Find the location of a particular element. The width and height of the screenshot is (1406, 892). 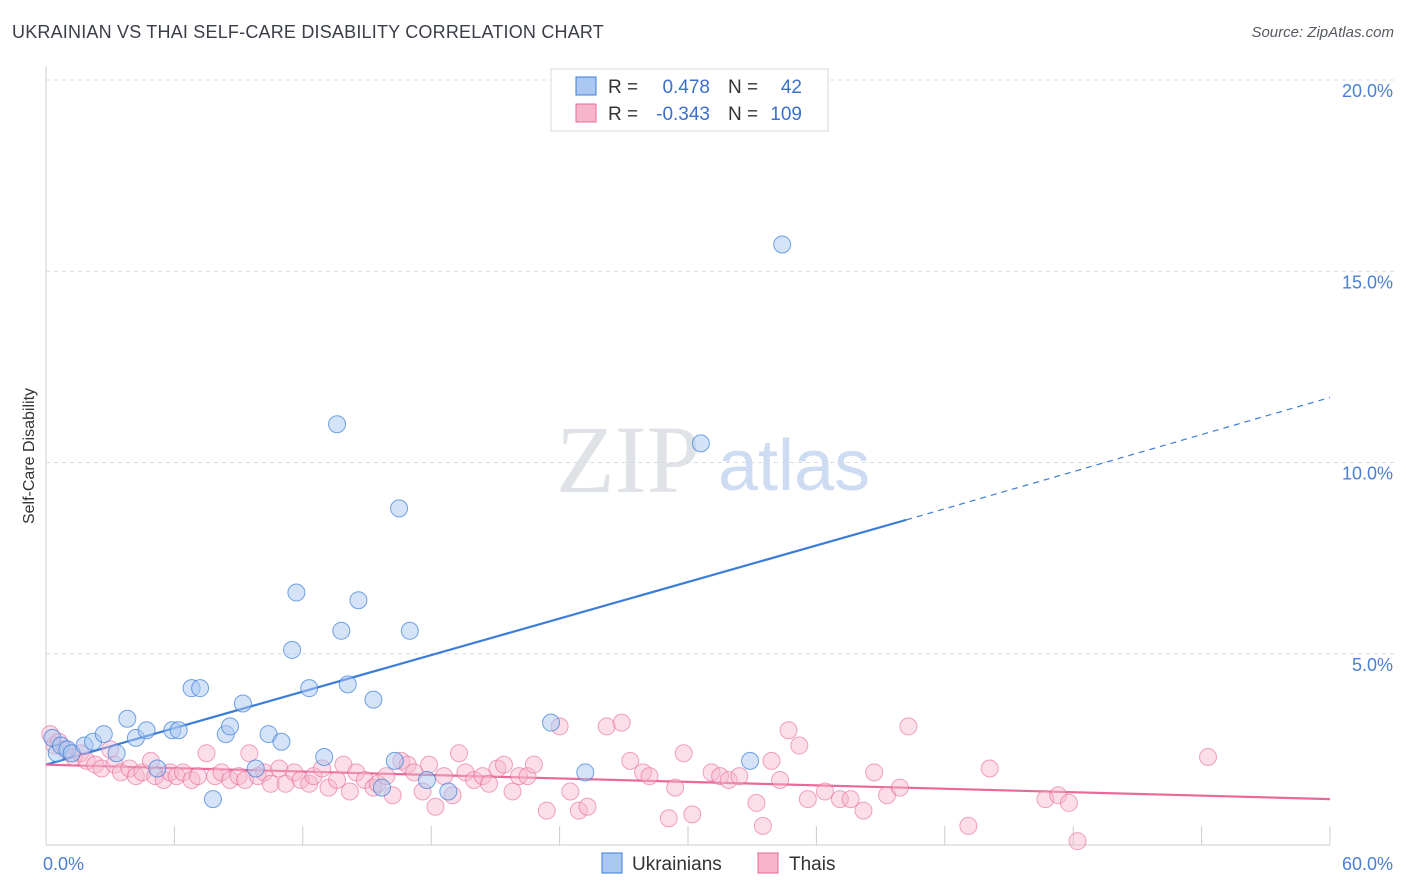

legend-n-value-2: 109 is located at coordinates (786, 114).